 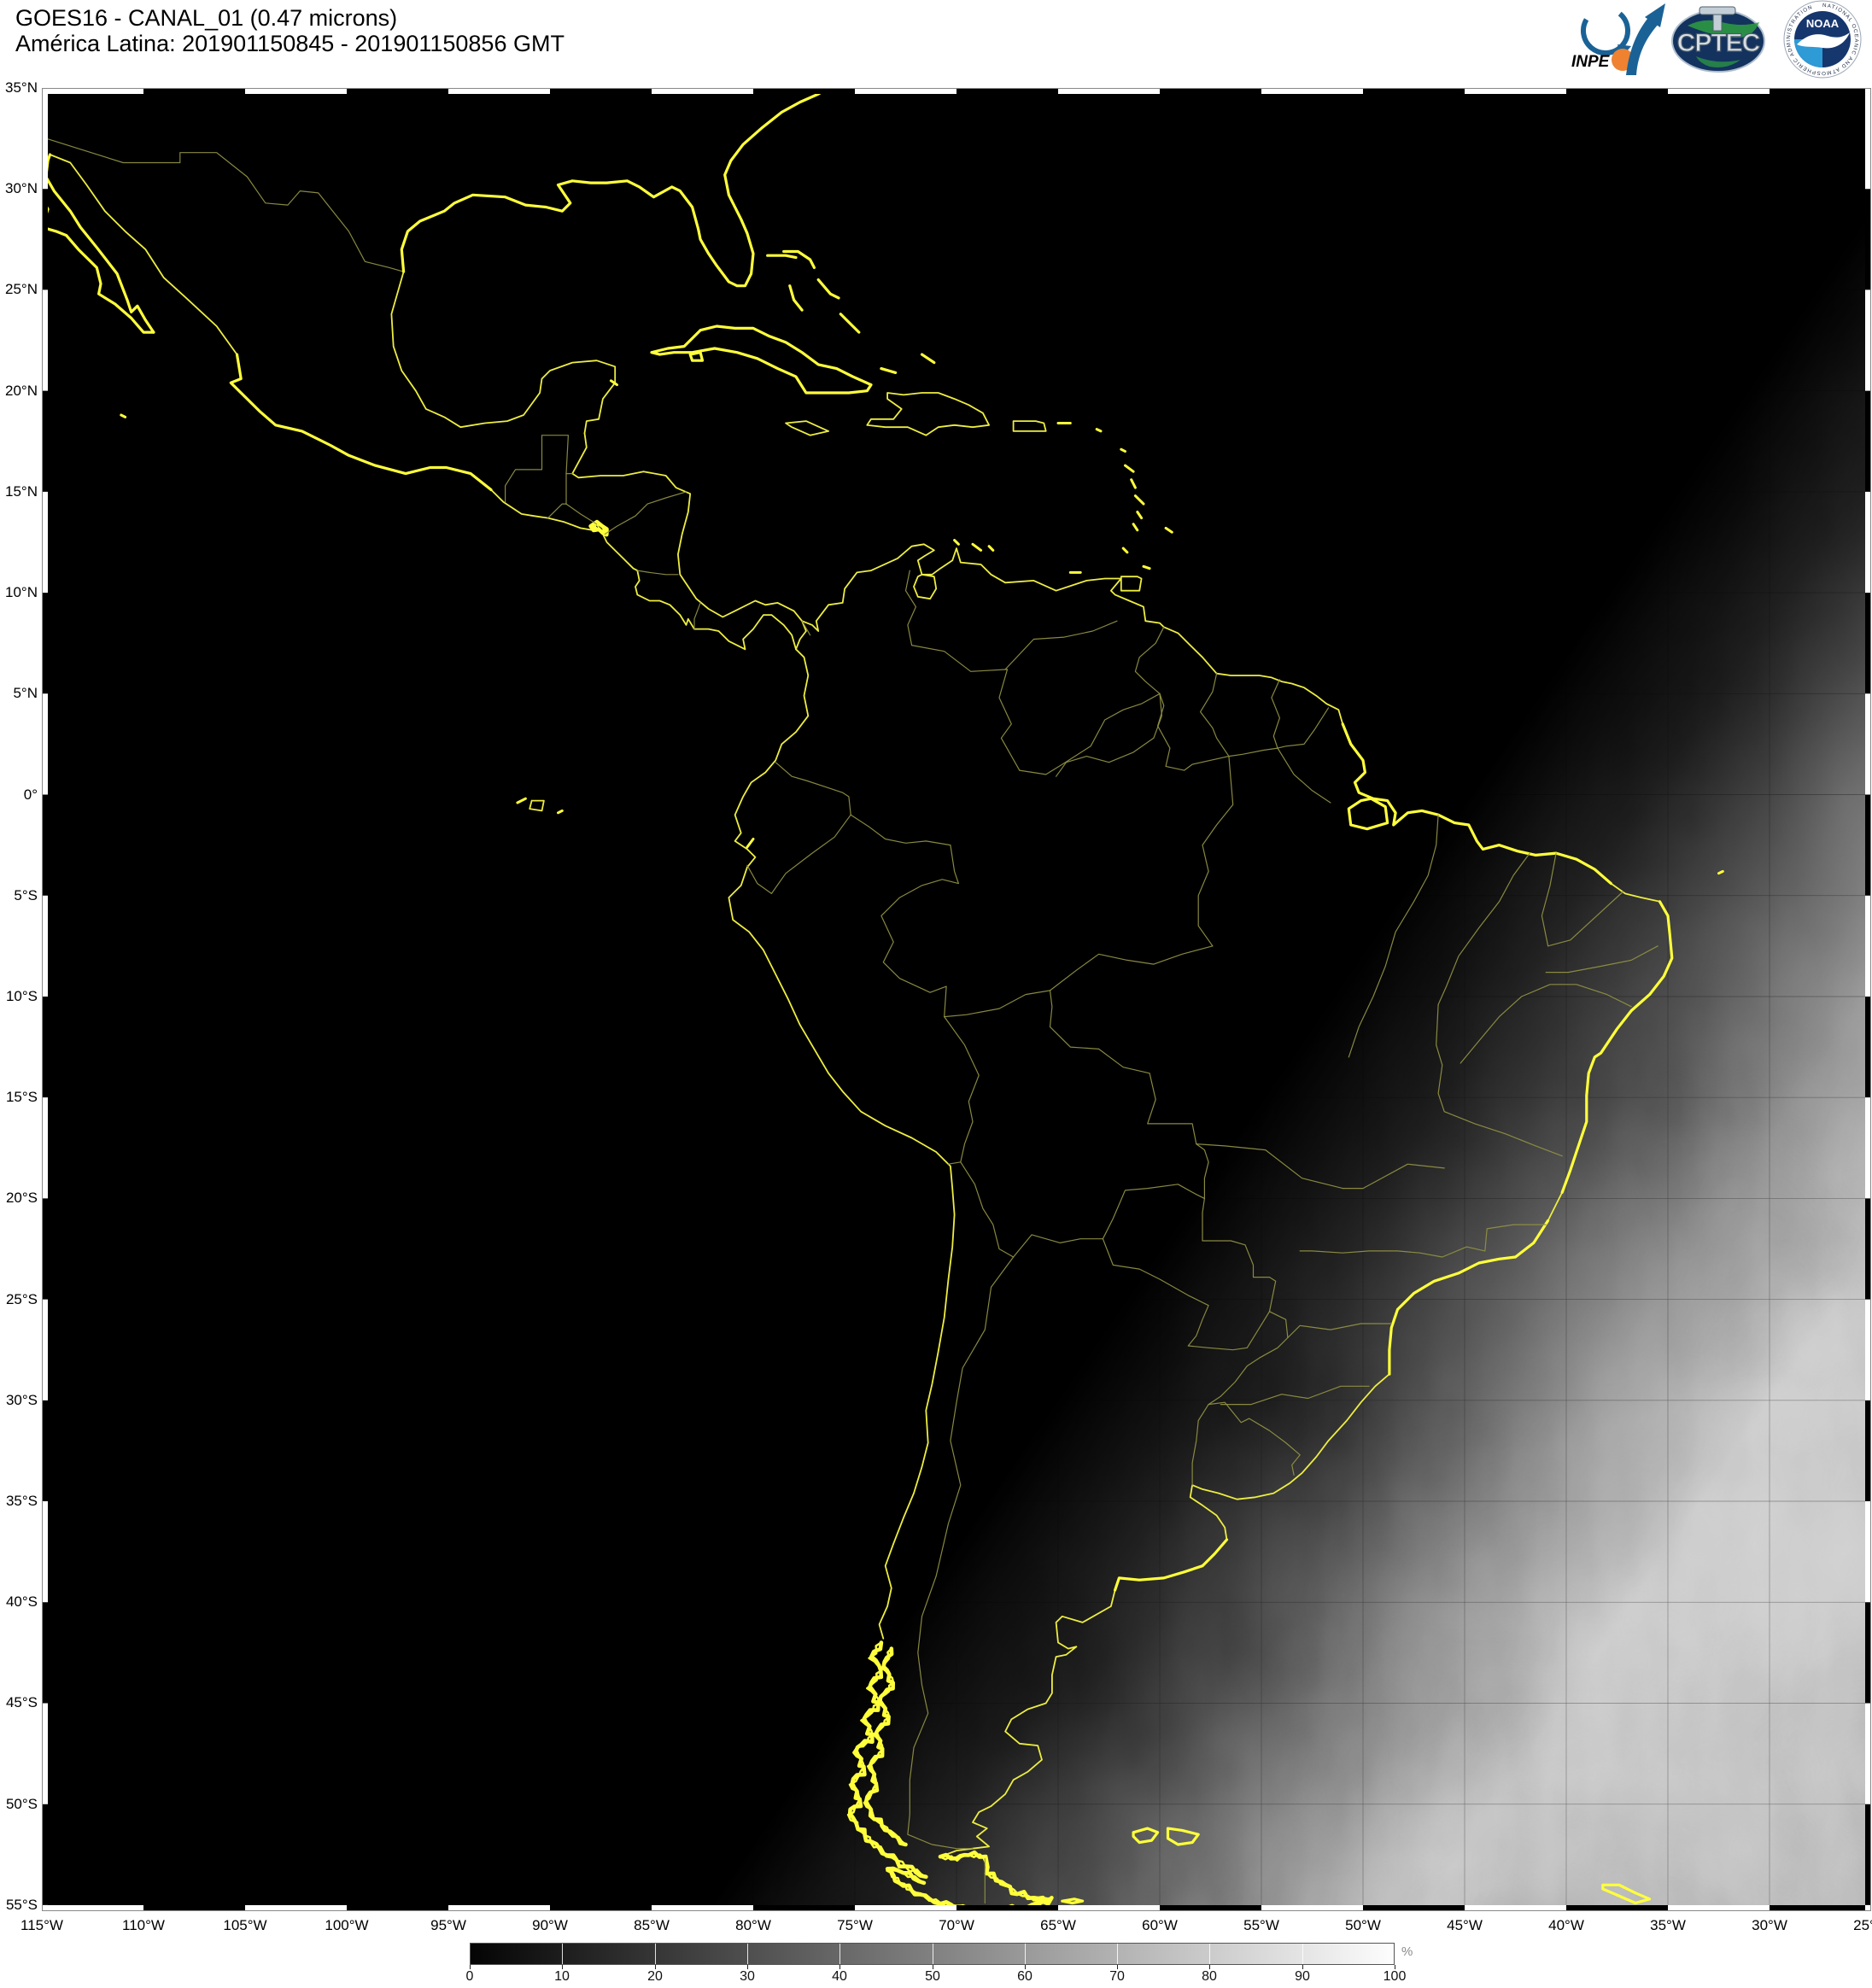 What do you see at coordinates (655, 1976) in the screenshot?
I see `colorbar-label-20: 20` at bounding box center [655, 1976].